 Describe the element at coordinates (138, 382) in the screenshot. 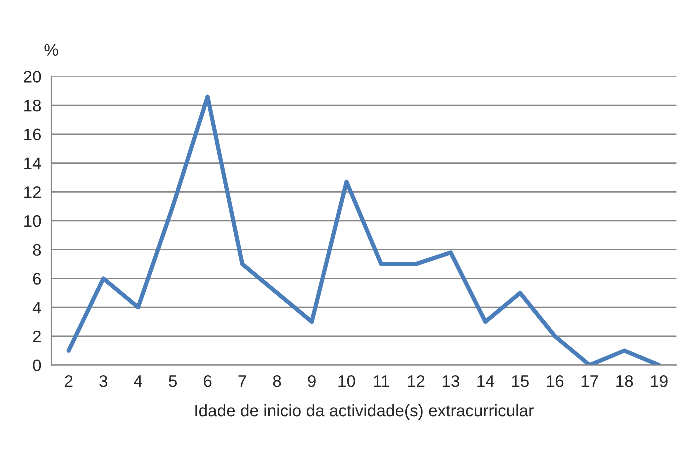

I see `x-tick-label: 4` at that location.